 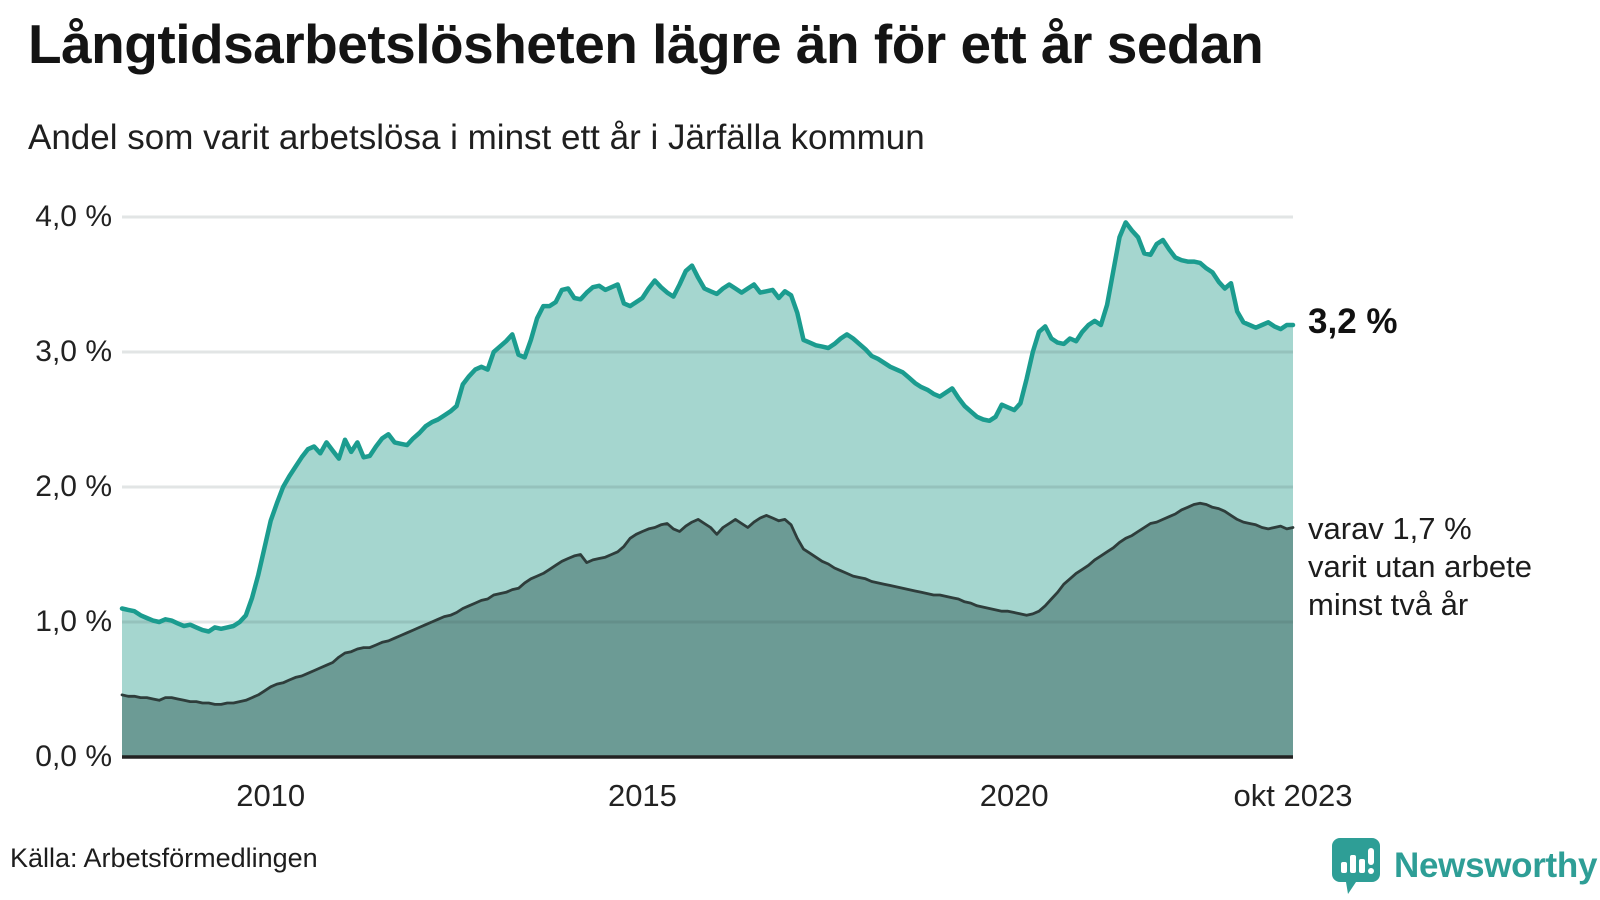 I want to click on y-axis-label: 1,0 %, so click(x=73, y=621).